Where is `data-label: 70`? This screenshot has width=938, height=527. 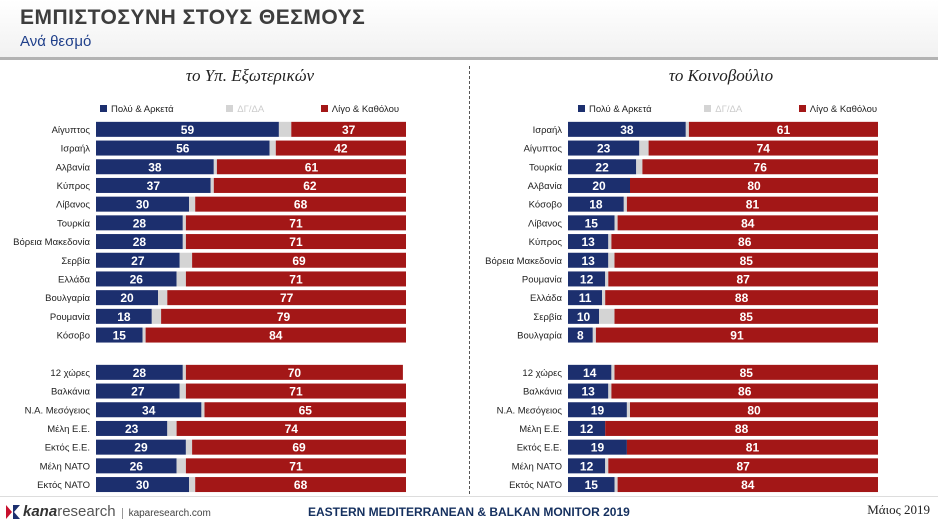 data-label: 70 is located at coordinates (295, 373).